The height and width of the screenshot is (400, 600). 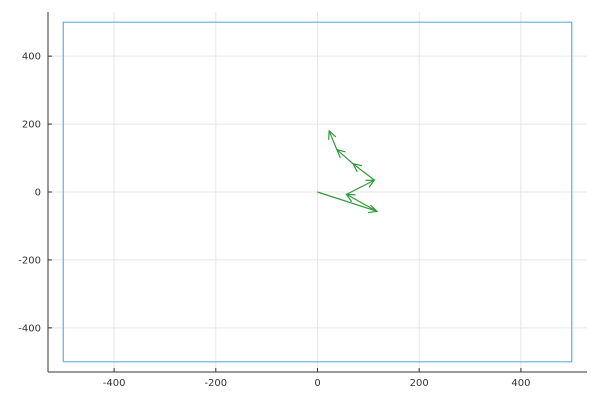 What do you see at coordinates (31, 57) in the screenshot?
I see `y-tick-label: 400` at bounding box center [31, 57].